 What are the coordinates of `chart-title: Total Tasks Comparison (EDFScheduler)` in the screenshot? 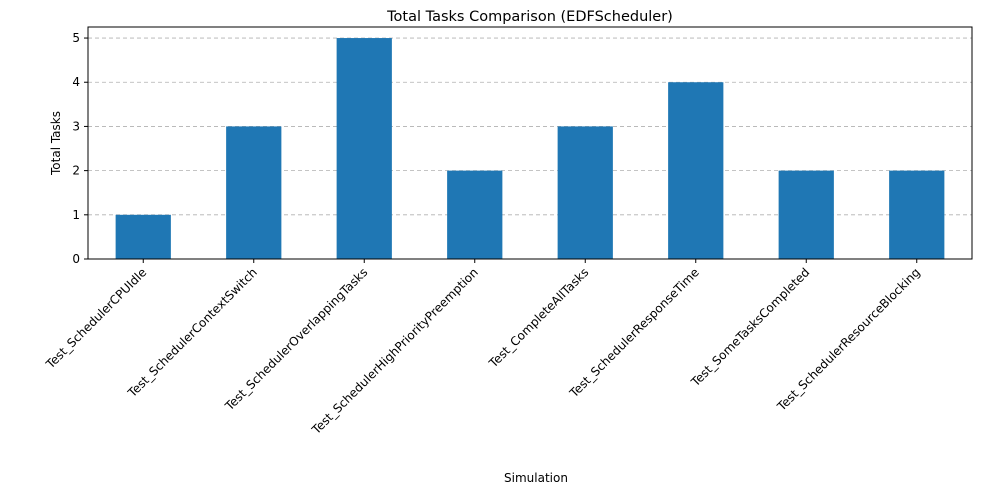 It's located at (529, 17).